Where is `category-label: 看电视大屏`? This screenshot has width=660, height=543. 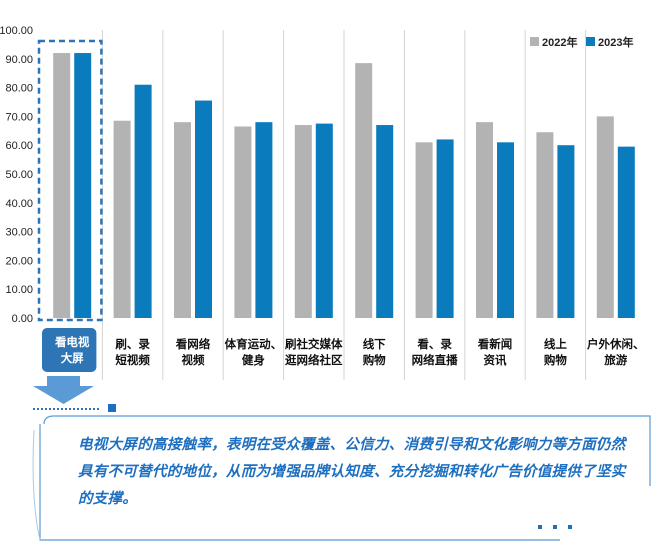 category-label: 看电视大屏 is located at coordinates (72, 350).